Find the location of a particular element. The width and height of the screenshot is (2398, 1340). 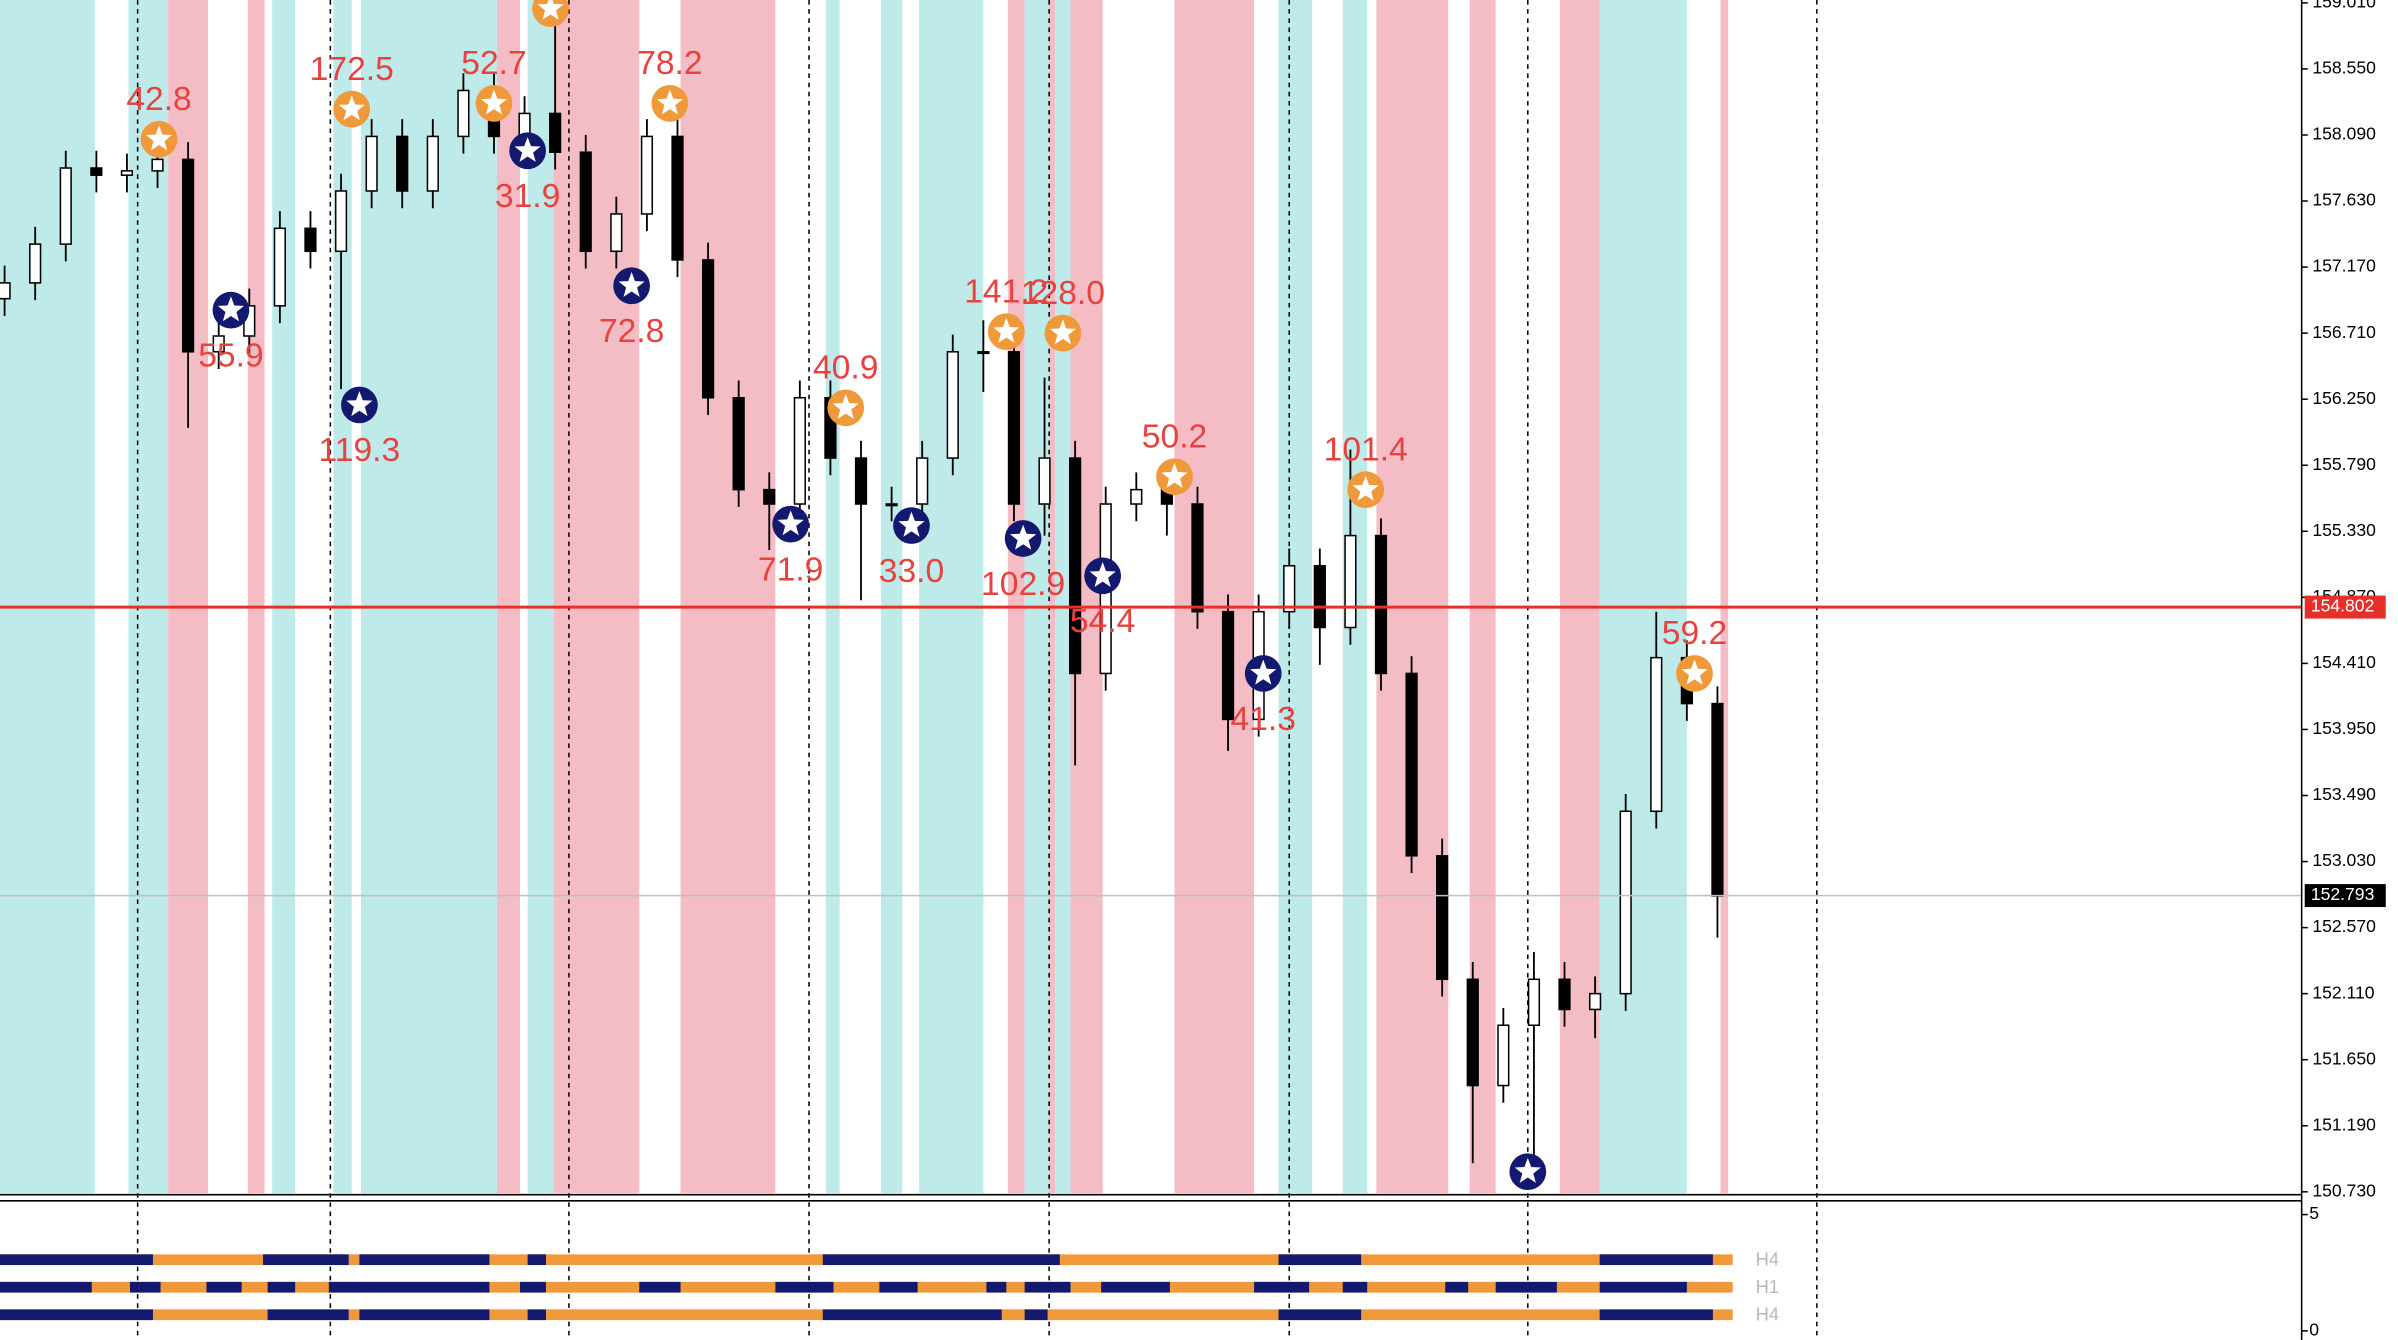

marker-label: 172.5 is located at coordinates (352, 69).